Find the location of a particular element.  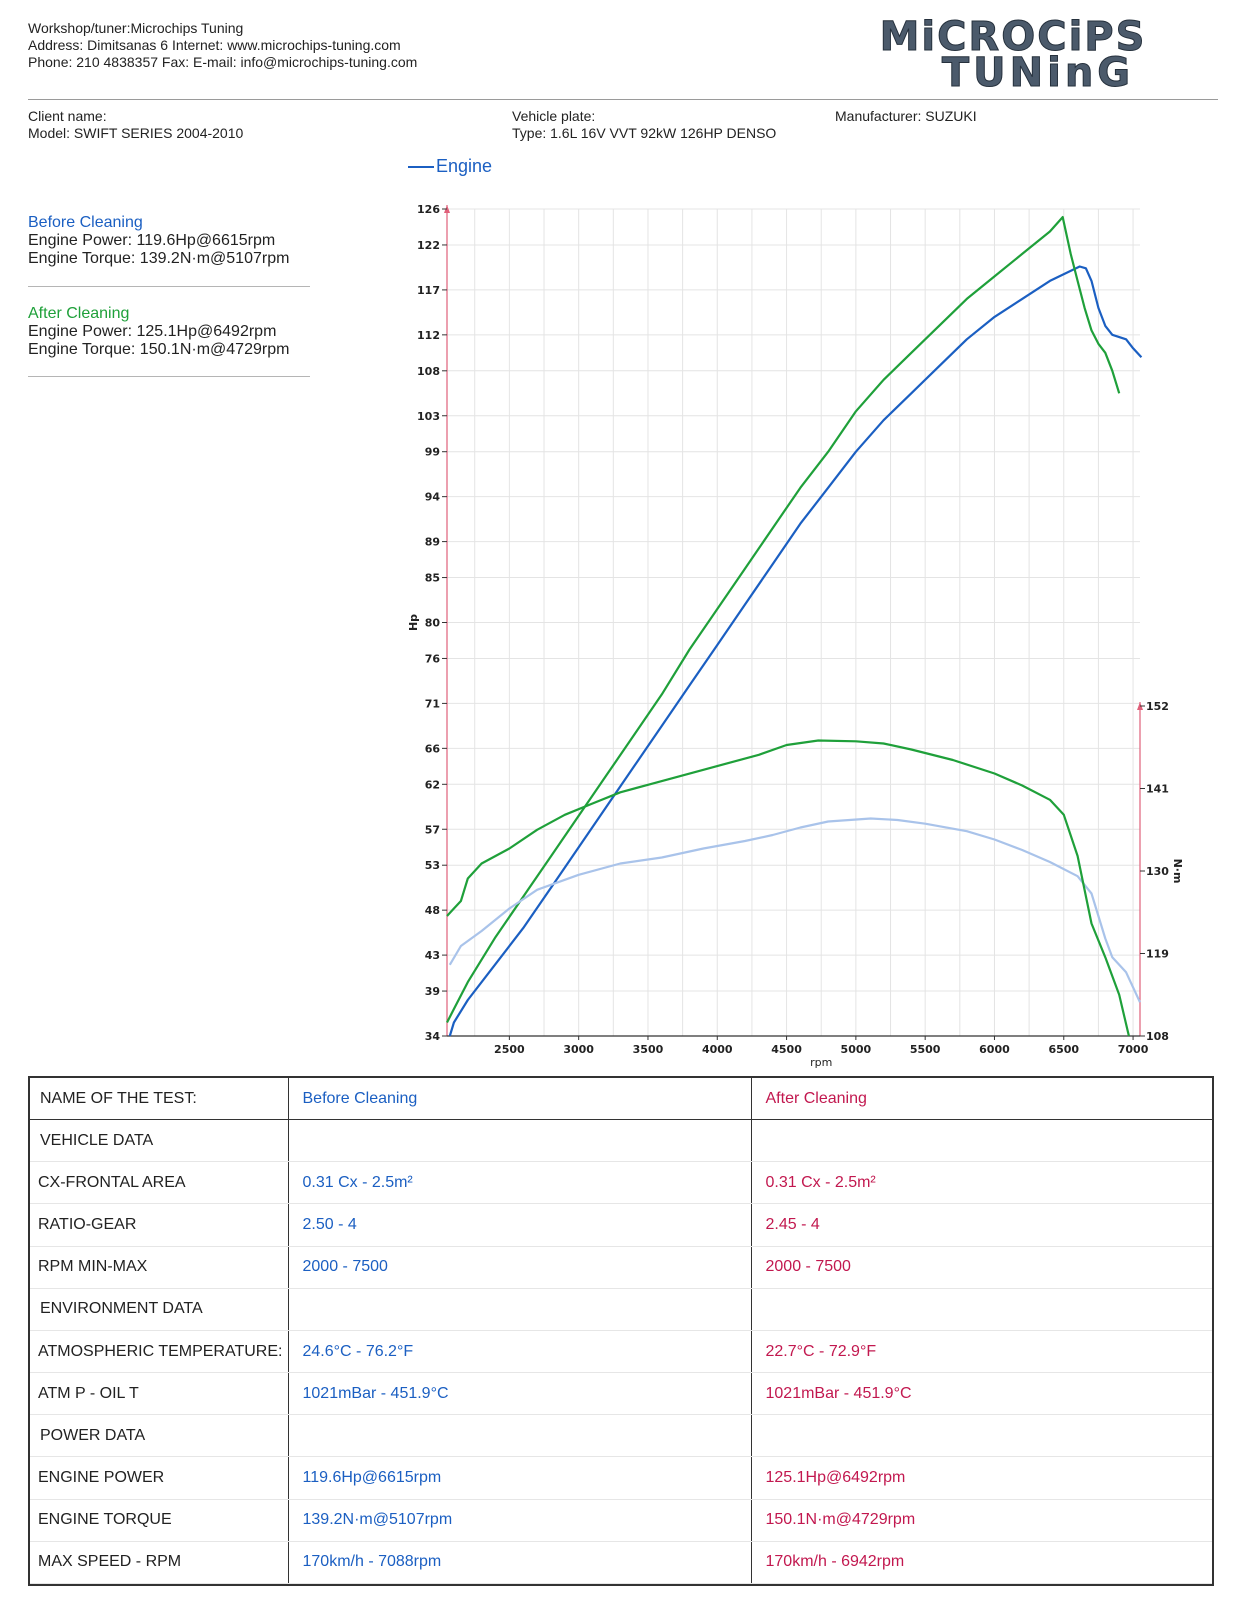

y-tick-label: 57 is located at coordinates (432, 829).